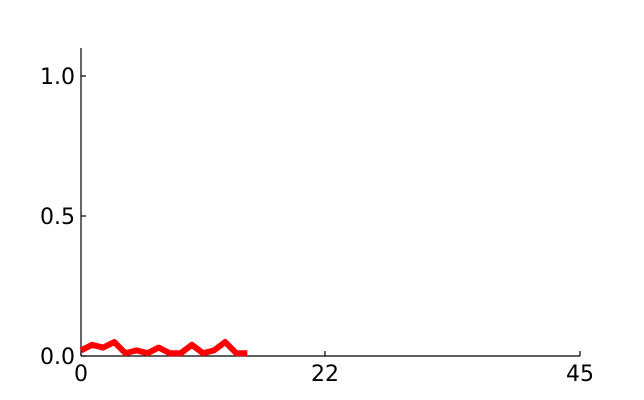 The width and height of the screenshot is (644, 400). Describe the element at coordinates (57, 357) in the screenshot. I see `y-tick-label: 0.0` at that location.